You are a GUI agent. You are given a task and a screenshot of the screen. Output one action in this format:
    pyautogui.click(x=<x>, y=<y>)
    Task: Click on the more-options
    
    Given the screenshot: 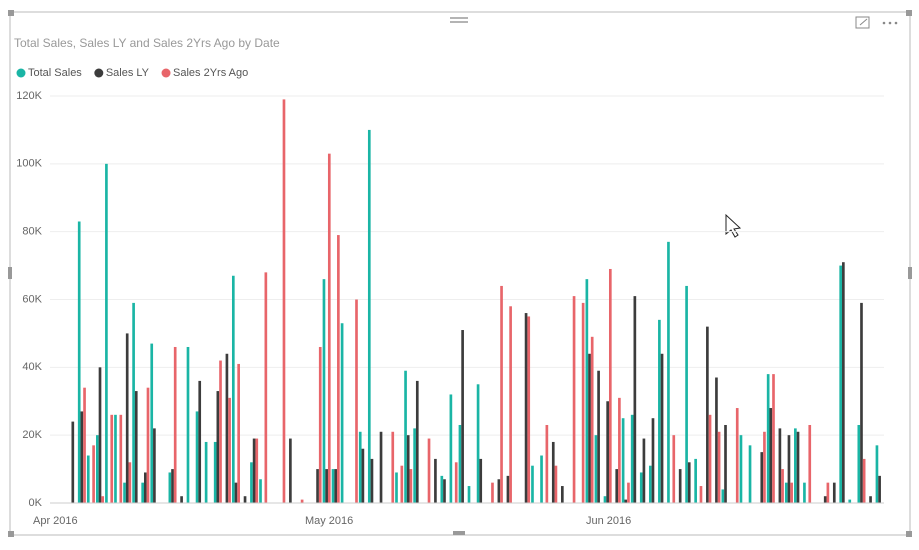 What is the action you would take?
    pyautogui.click(x=890, y=23)
    